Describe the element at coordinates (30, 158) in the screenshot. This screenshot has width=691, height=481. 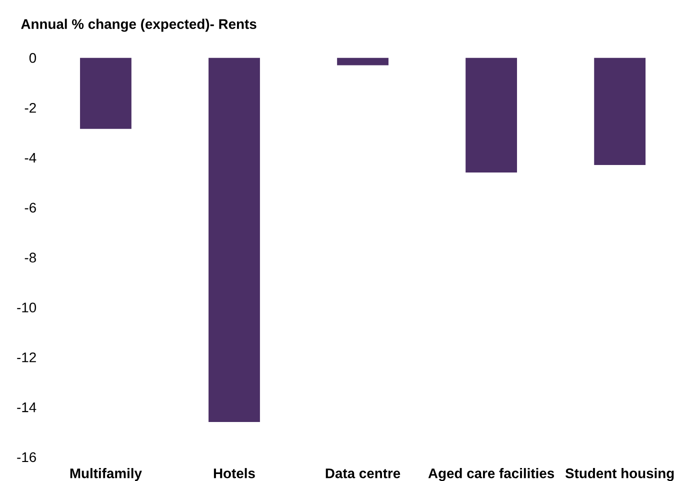
I see `y-tick-label: -4` at that location.